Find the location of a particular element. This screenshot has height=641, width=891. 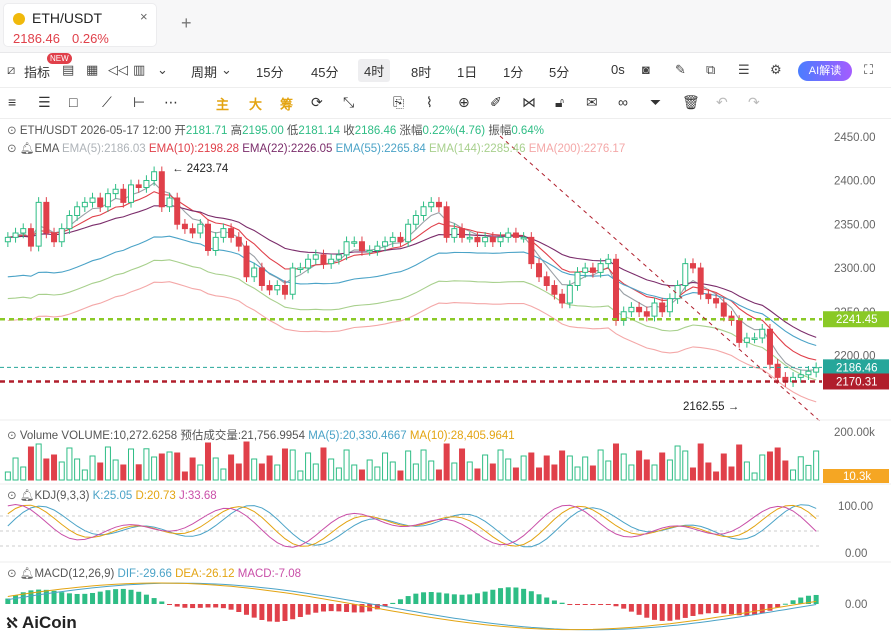

zoom-icon: ⊕ is located at coordinates (464, 102).